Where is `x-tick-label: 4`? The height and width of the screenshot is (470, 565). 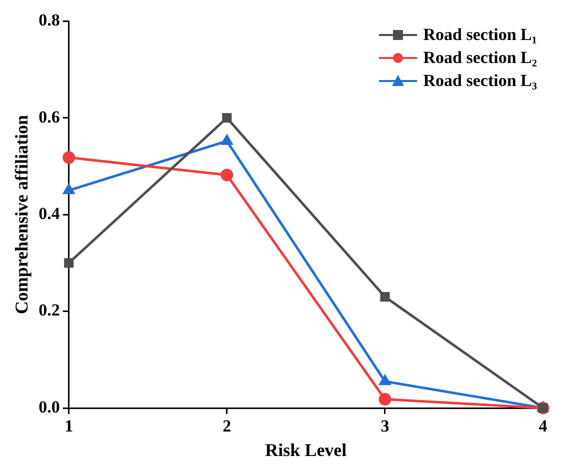 x-tick-label: 4 is located at coordinates (543, 426).